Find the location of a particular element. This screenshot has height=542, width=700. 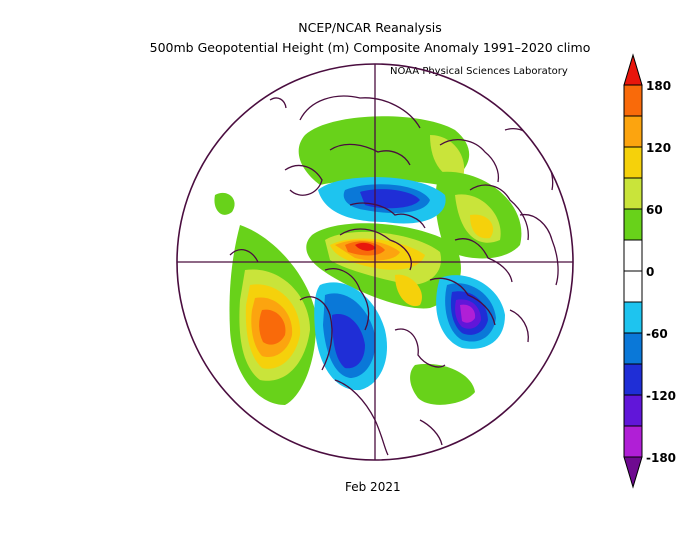

cb-label-m180: -180 is located at coordinates (661, 458).